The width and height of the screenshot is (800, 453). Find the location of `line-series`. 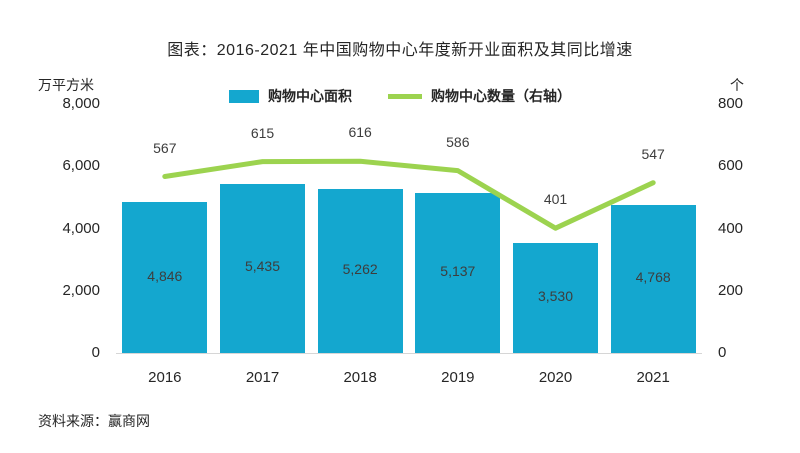

line-series is located at coordinates (409, 194).